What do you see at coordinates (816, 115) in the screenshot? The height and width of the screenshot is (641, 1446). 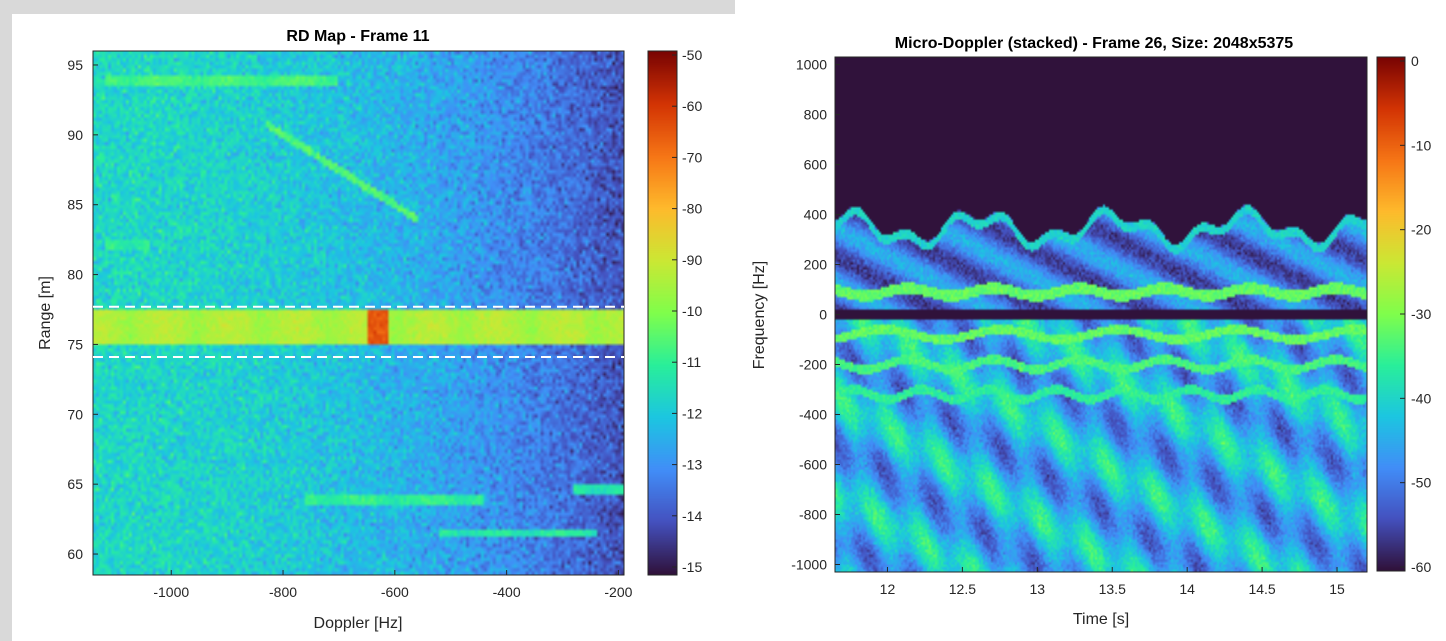 I see `y-tick-label: 800` at bounding box center [816, 115].